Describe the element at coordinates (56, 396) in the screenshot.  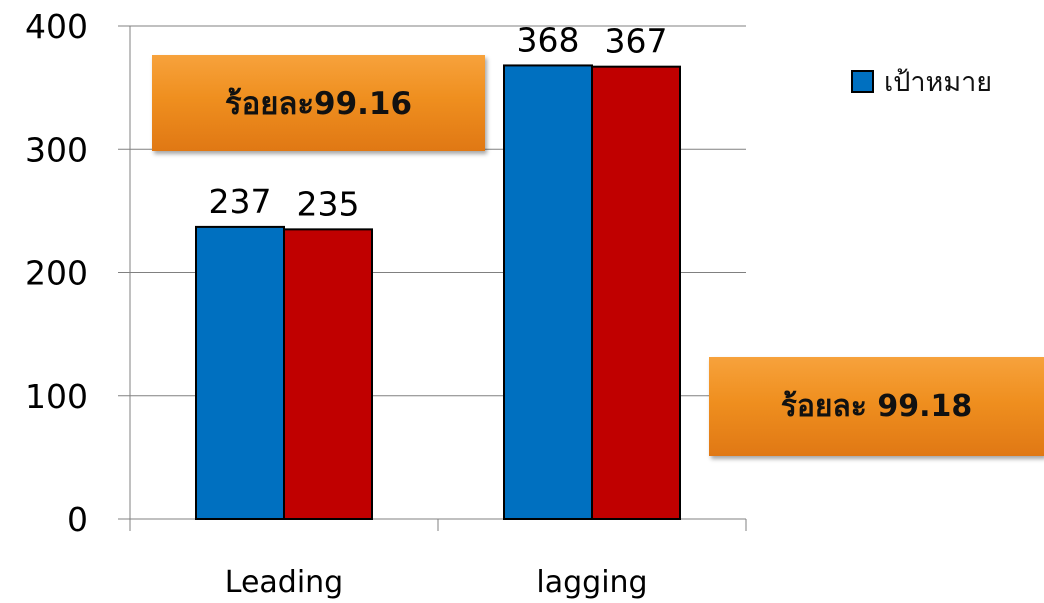
I see `y-tick-label: 100` at that location.